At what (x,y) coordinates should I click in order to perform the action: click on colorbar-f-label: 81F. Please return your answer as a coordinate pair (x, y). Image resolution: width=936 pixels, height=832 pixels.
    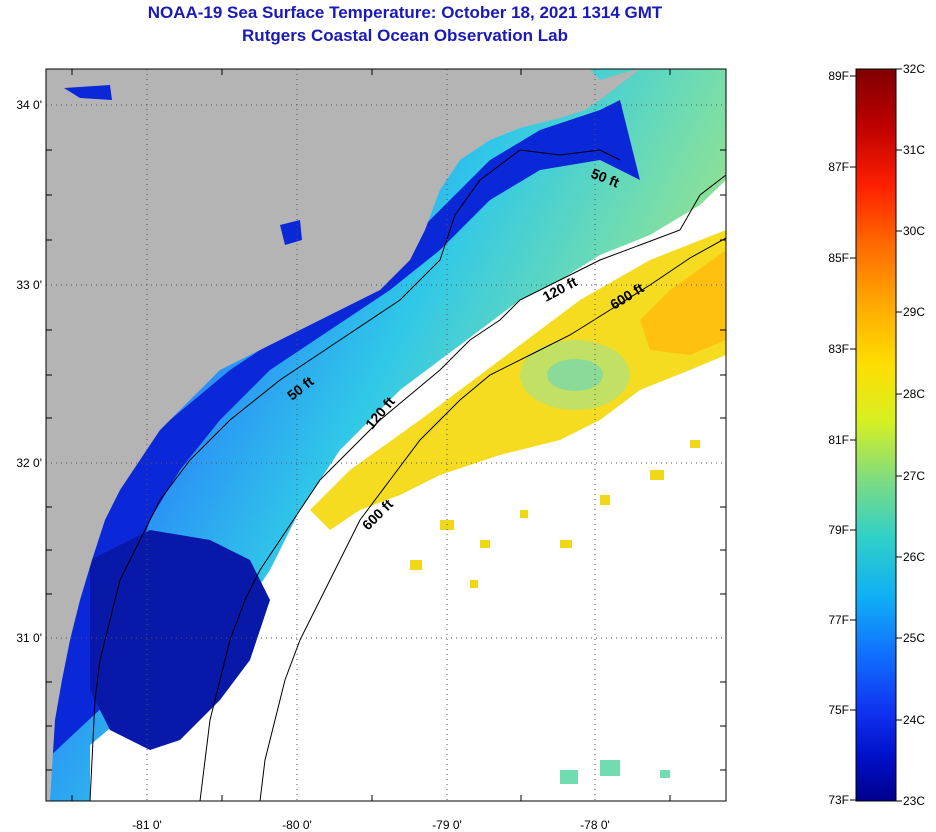
    Looking at the image, I should click on (838, 440).